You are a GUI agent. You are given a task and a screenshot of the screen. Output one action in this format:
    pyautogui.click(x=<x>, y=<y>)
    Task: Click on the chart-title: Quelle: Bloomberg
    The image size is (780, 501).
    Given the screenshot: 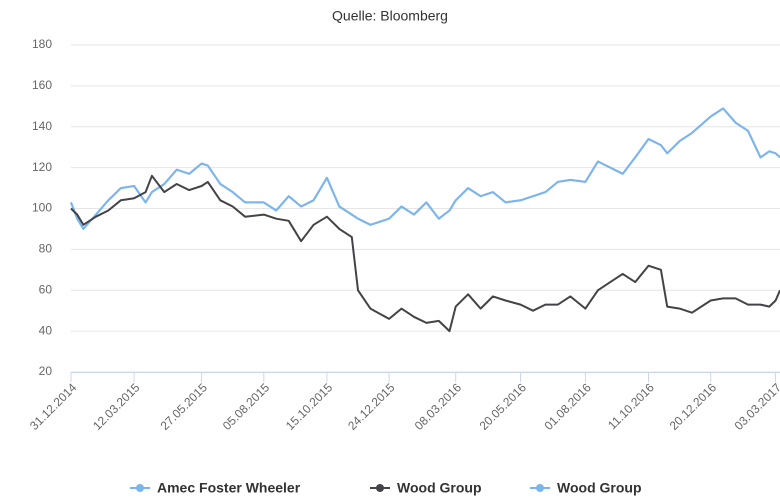 What is the action you would take?
    pyautogui.click(x=390, y=16)
    